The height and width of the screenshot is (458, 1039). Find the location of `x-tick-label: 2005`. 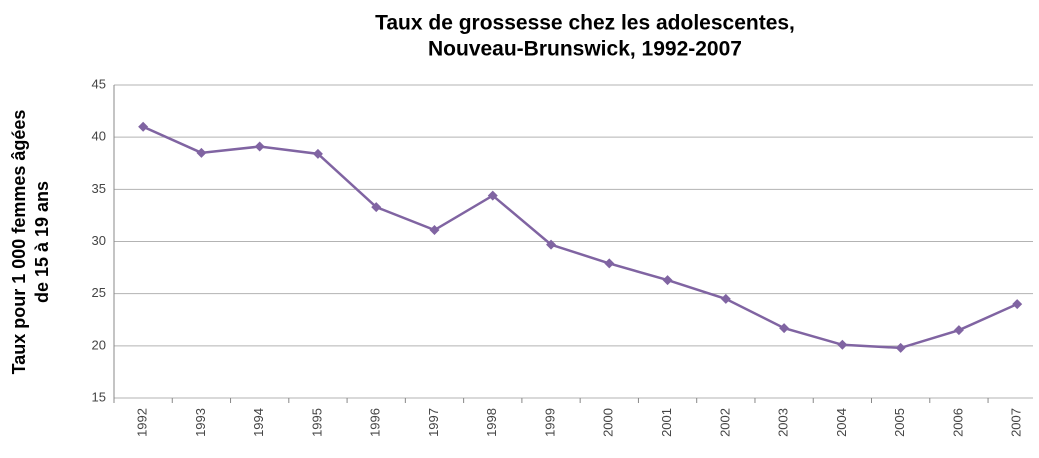

x-tick-label: 2005 is located at coordinates (899, 422).